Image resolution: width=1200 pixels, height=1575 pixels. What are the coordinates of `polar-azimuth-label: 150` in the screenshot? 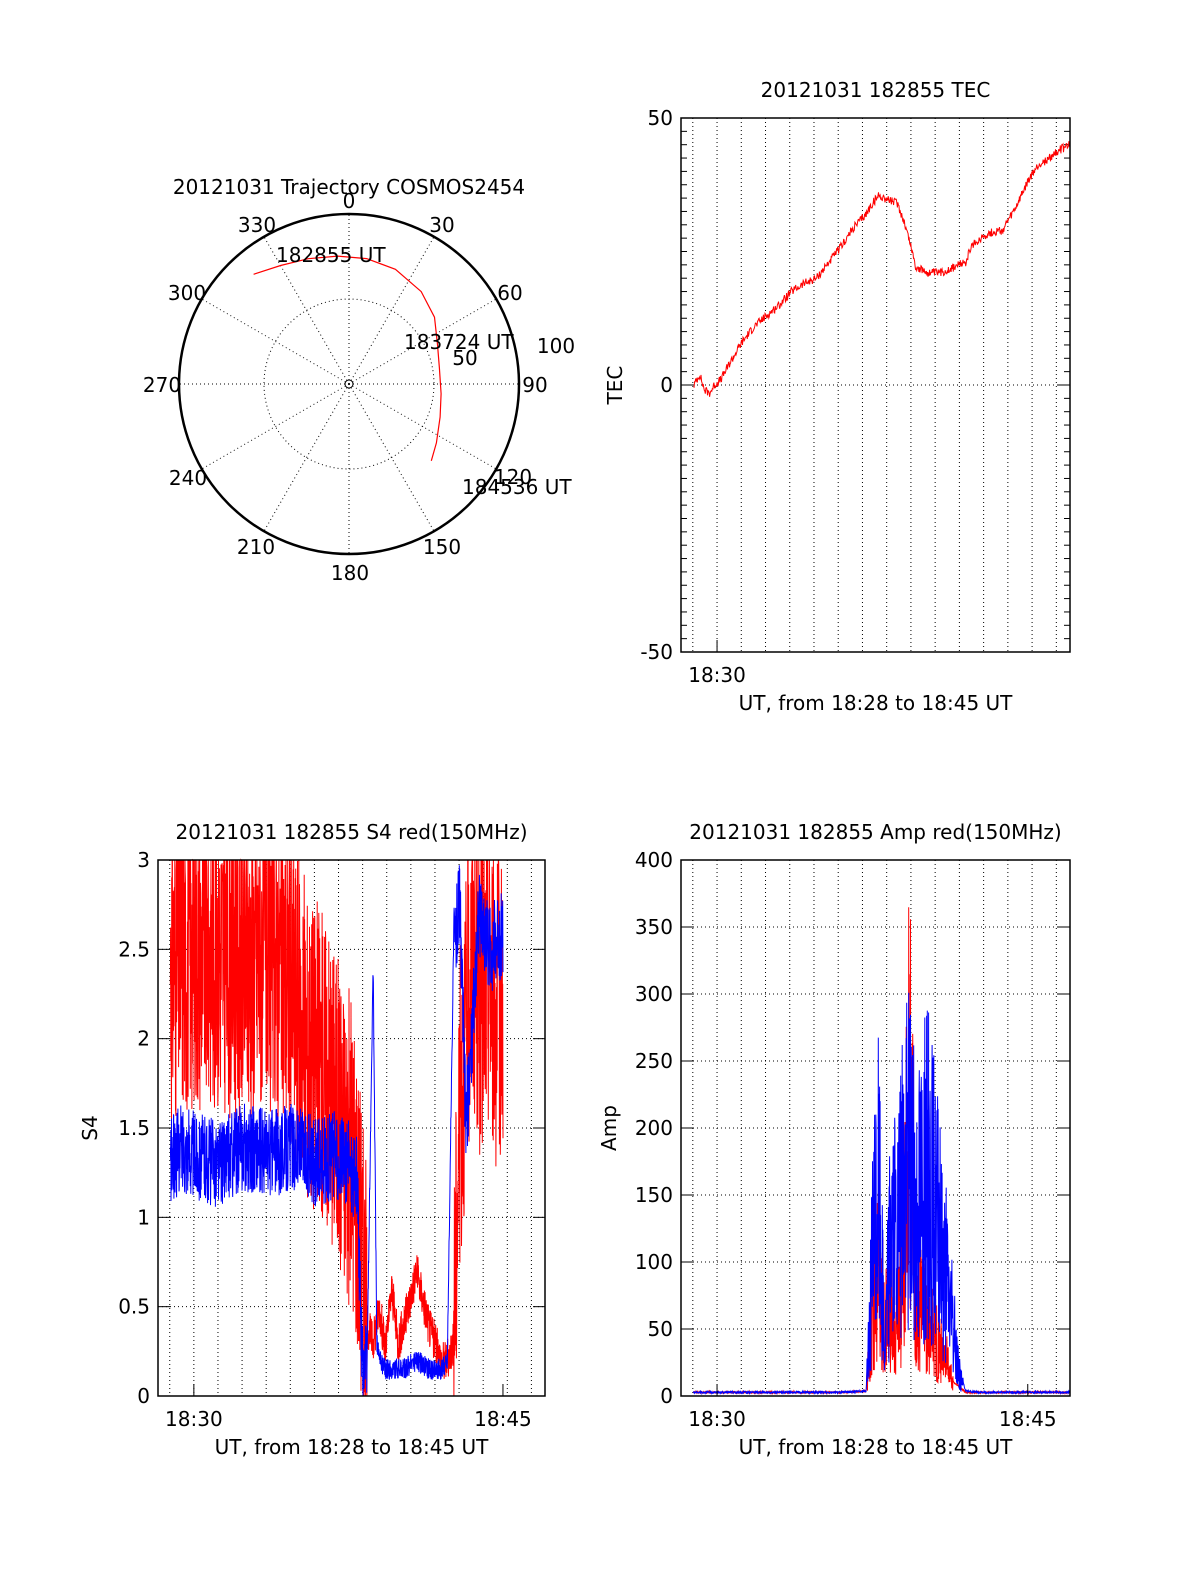 It's located at (442, 547).